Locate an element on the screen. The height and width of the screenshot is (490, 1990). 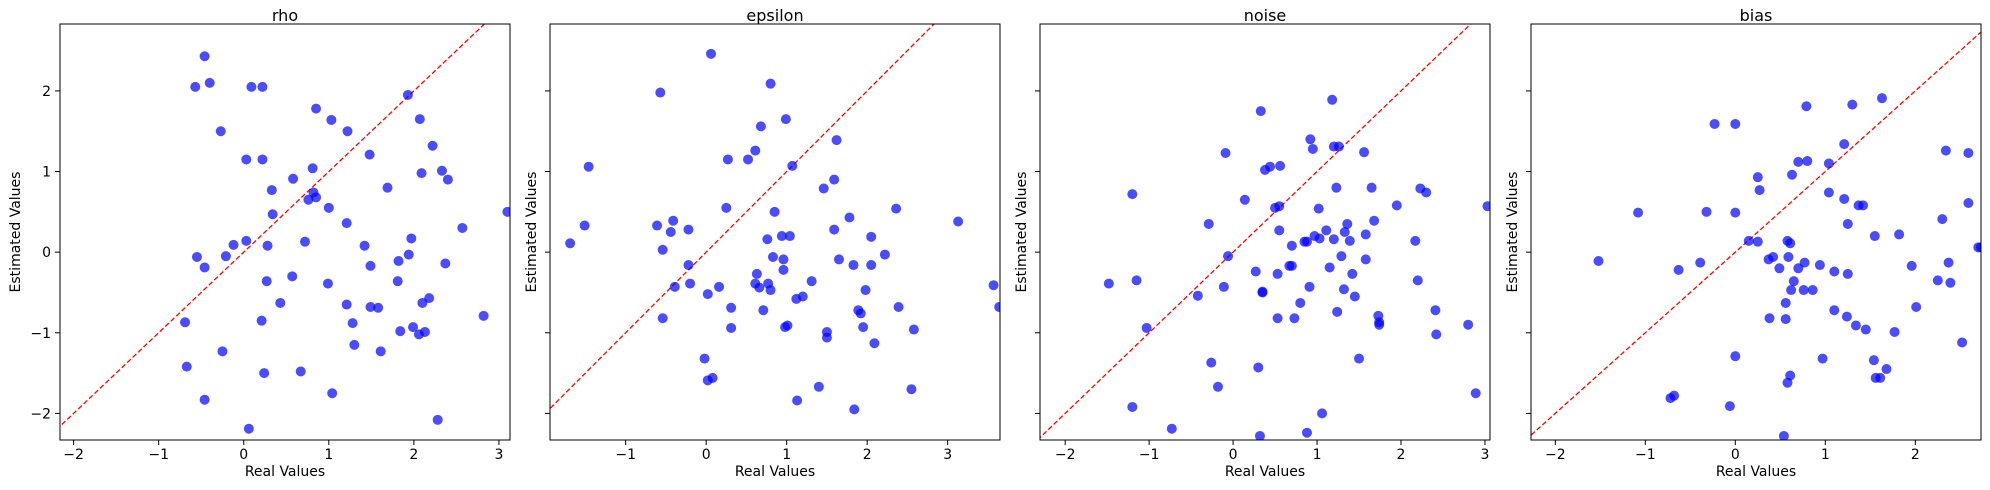
panel-title: epsilon is located at coordinates (774, 15).